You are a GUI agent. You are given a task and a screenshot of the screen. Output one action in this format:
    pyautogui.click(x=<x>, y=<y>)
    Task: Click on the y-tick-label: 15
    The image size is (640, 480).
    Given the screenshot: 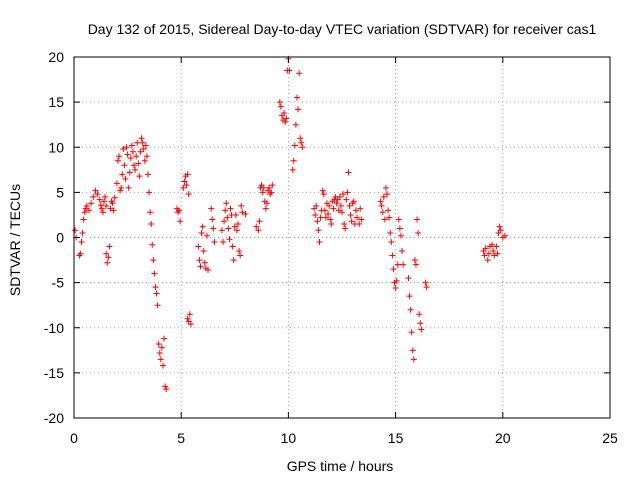 What is the action you would take?
    pyautogui.click(x=56, y=102)
    